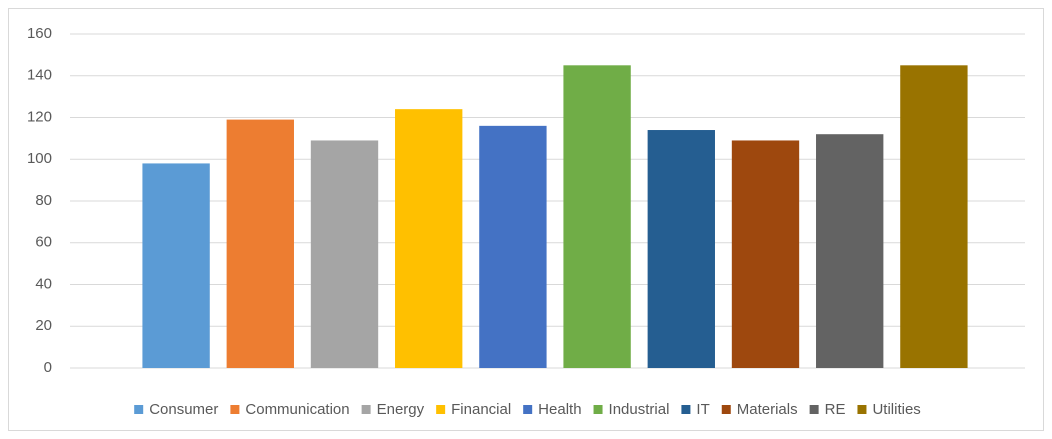  What do you see at coordinates (43, 325) in the screenshot?
I see `y-tick-label: 20` at bounding box center [43, 325].